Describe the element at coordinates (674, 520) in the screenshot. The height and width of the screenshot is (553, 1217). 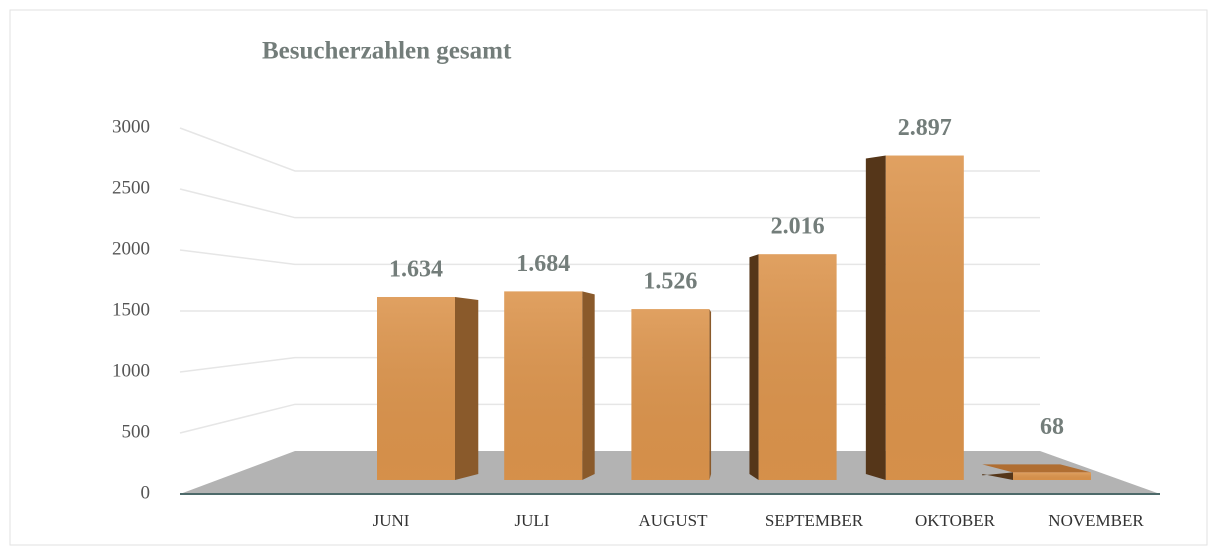
I see `x-tick-label: AUGUST` at that location.